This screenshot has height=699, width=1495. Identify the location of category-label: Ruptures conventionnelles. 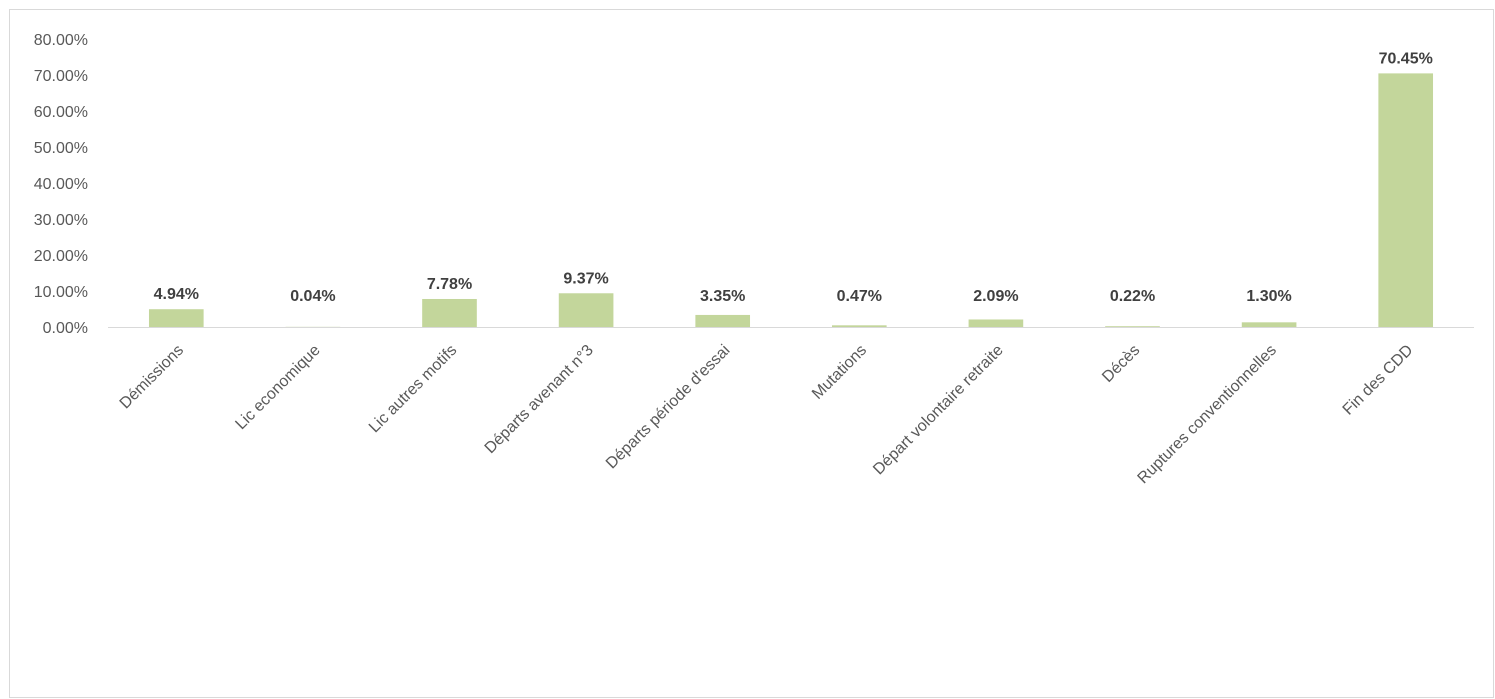
(1207, 414).